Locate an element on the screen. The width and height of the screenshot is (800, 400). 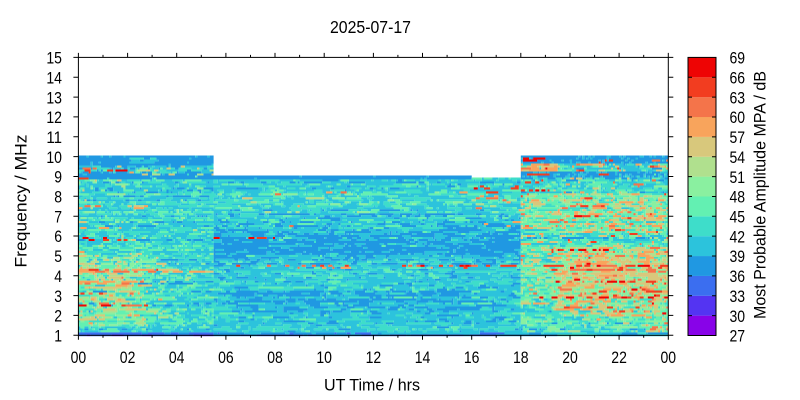
svg-text: 27 is located at coordinates (738, 336).